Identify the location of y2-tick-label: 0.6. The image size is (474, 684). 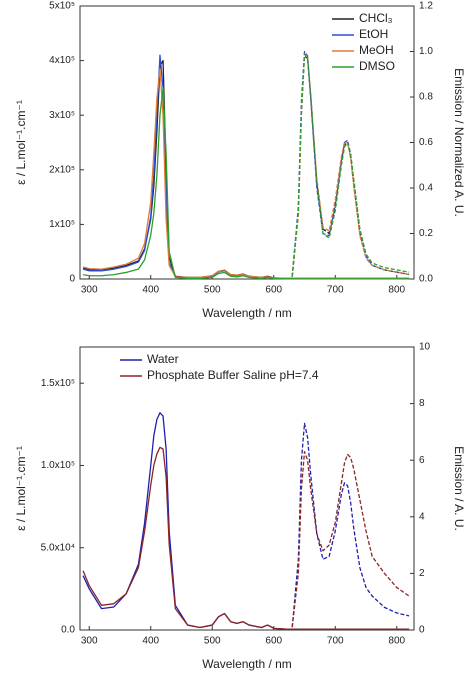
(426, 142).